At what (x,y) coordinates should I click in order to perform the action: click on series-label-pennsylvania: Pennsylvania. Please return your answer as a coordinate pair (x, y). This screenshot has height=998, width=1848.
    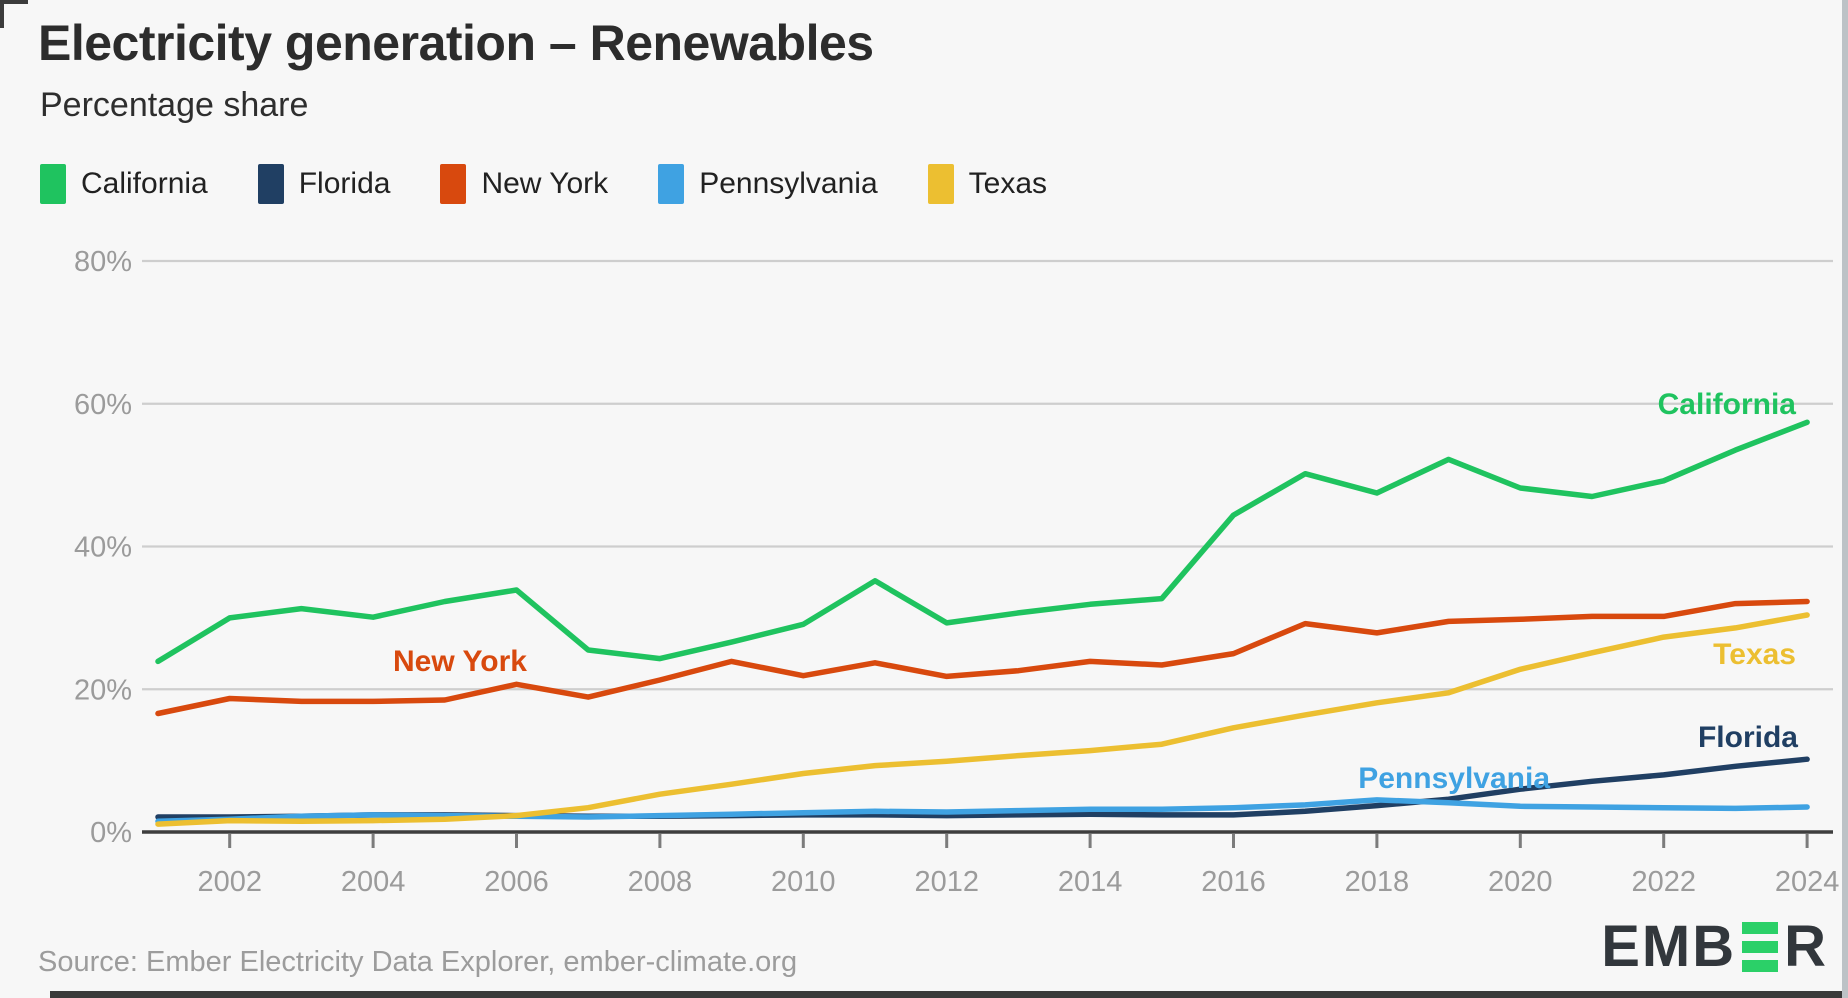
    Looking at the image, I should click on (1454, 778).